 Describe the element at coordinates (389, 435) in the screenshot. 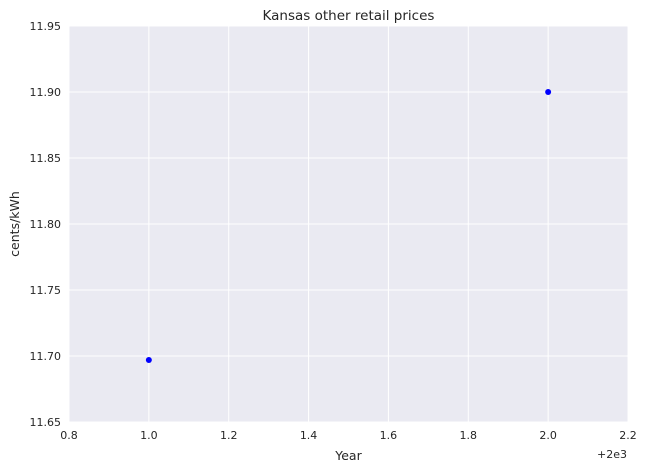

I see `x-tick-label: 1.6` at that location.